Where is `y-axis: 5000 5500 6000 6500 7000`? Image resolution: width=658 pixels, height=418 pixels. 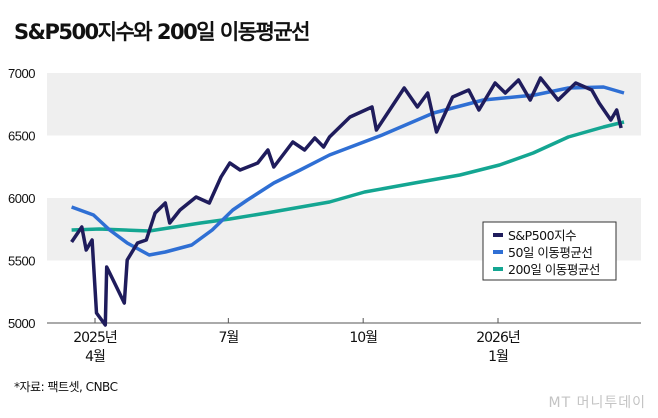
y-axis: 5000 5500 6000 6500 7000 is located at coordinates (22, 198).